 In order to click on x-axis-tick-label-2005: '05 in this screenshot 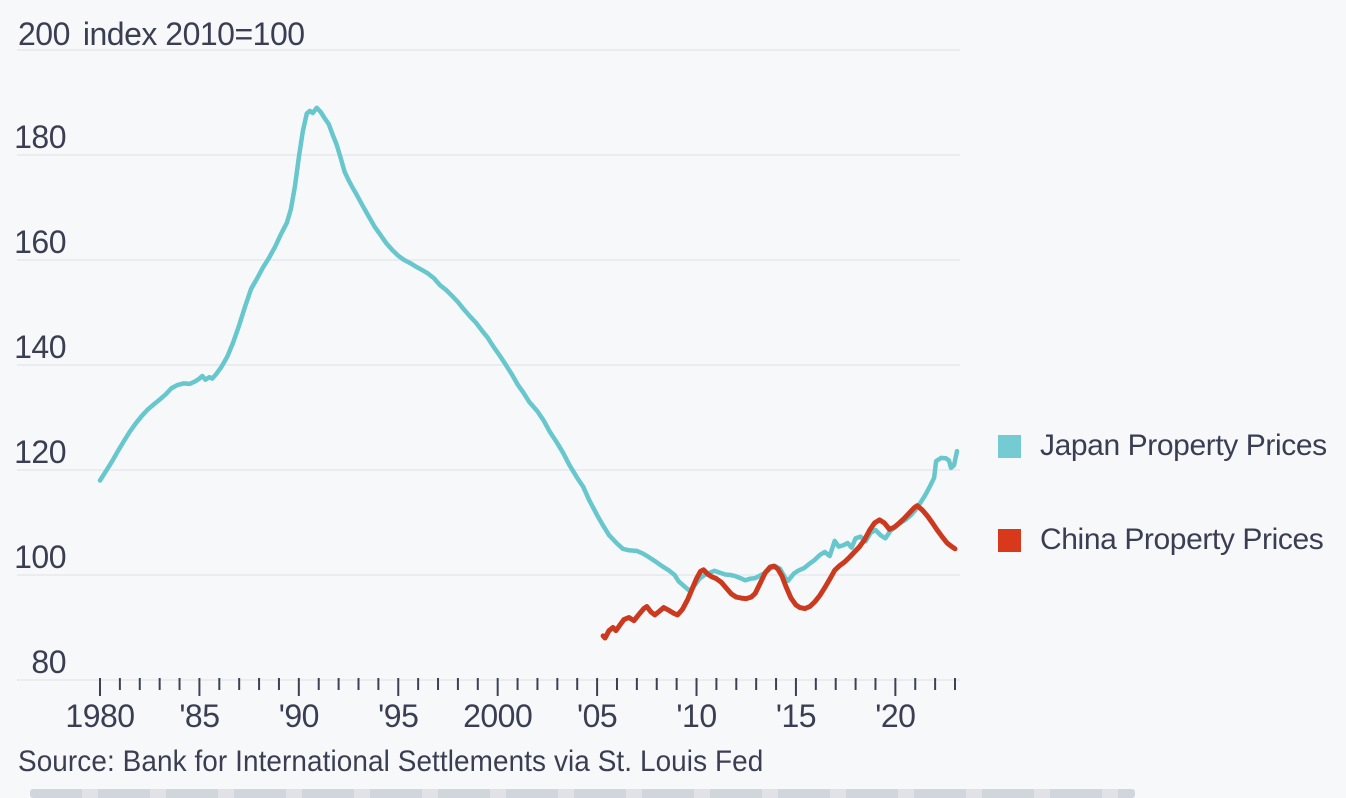, I will do `click(597, 716)`.